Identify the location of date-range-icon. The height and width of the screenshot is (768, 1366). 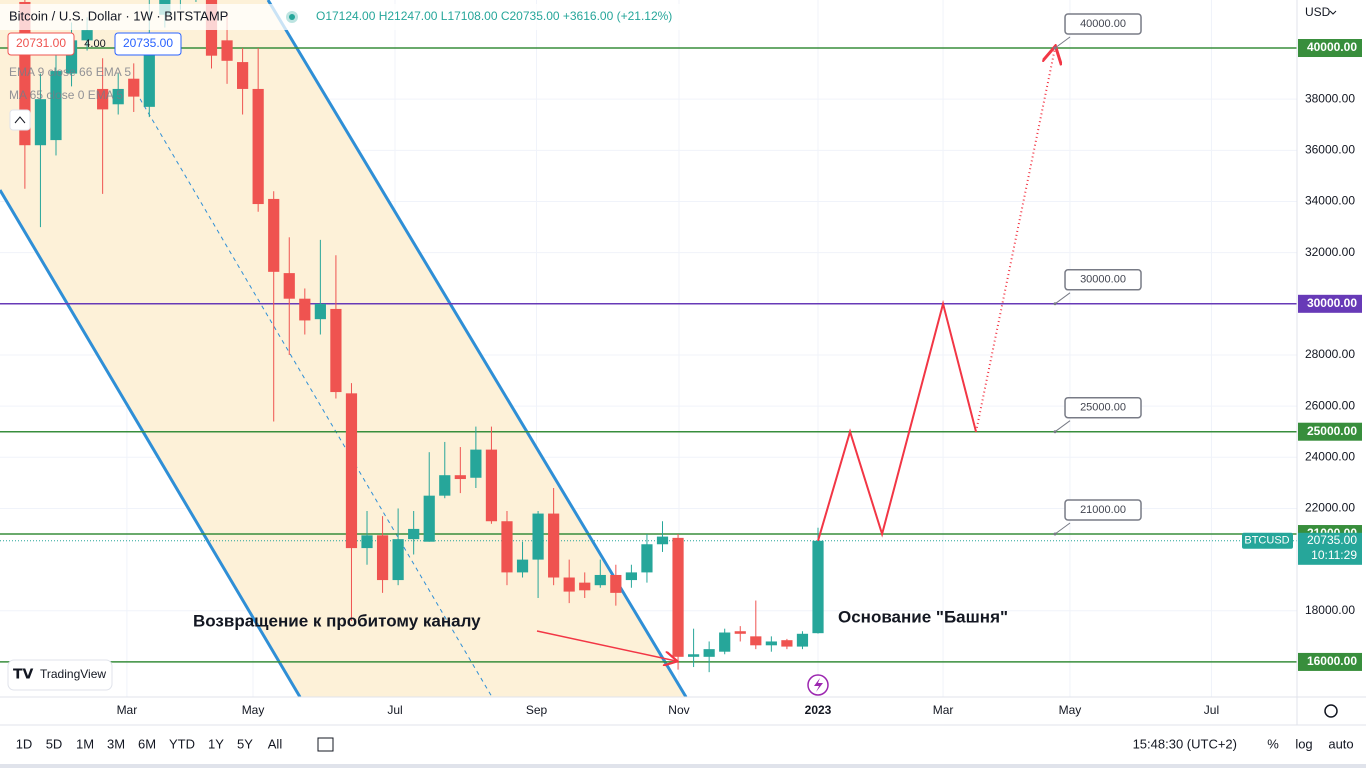
(325, 744).